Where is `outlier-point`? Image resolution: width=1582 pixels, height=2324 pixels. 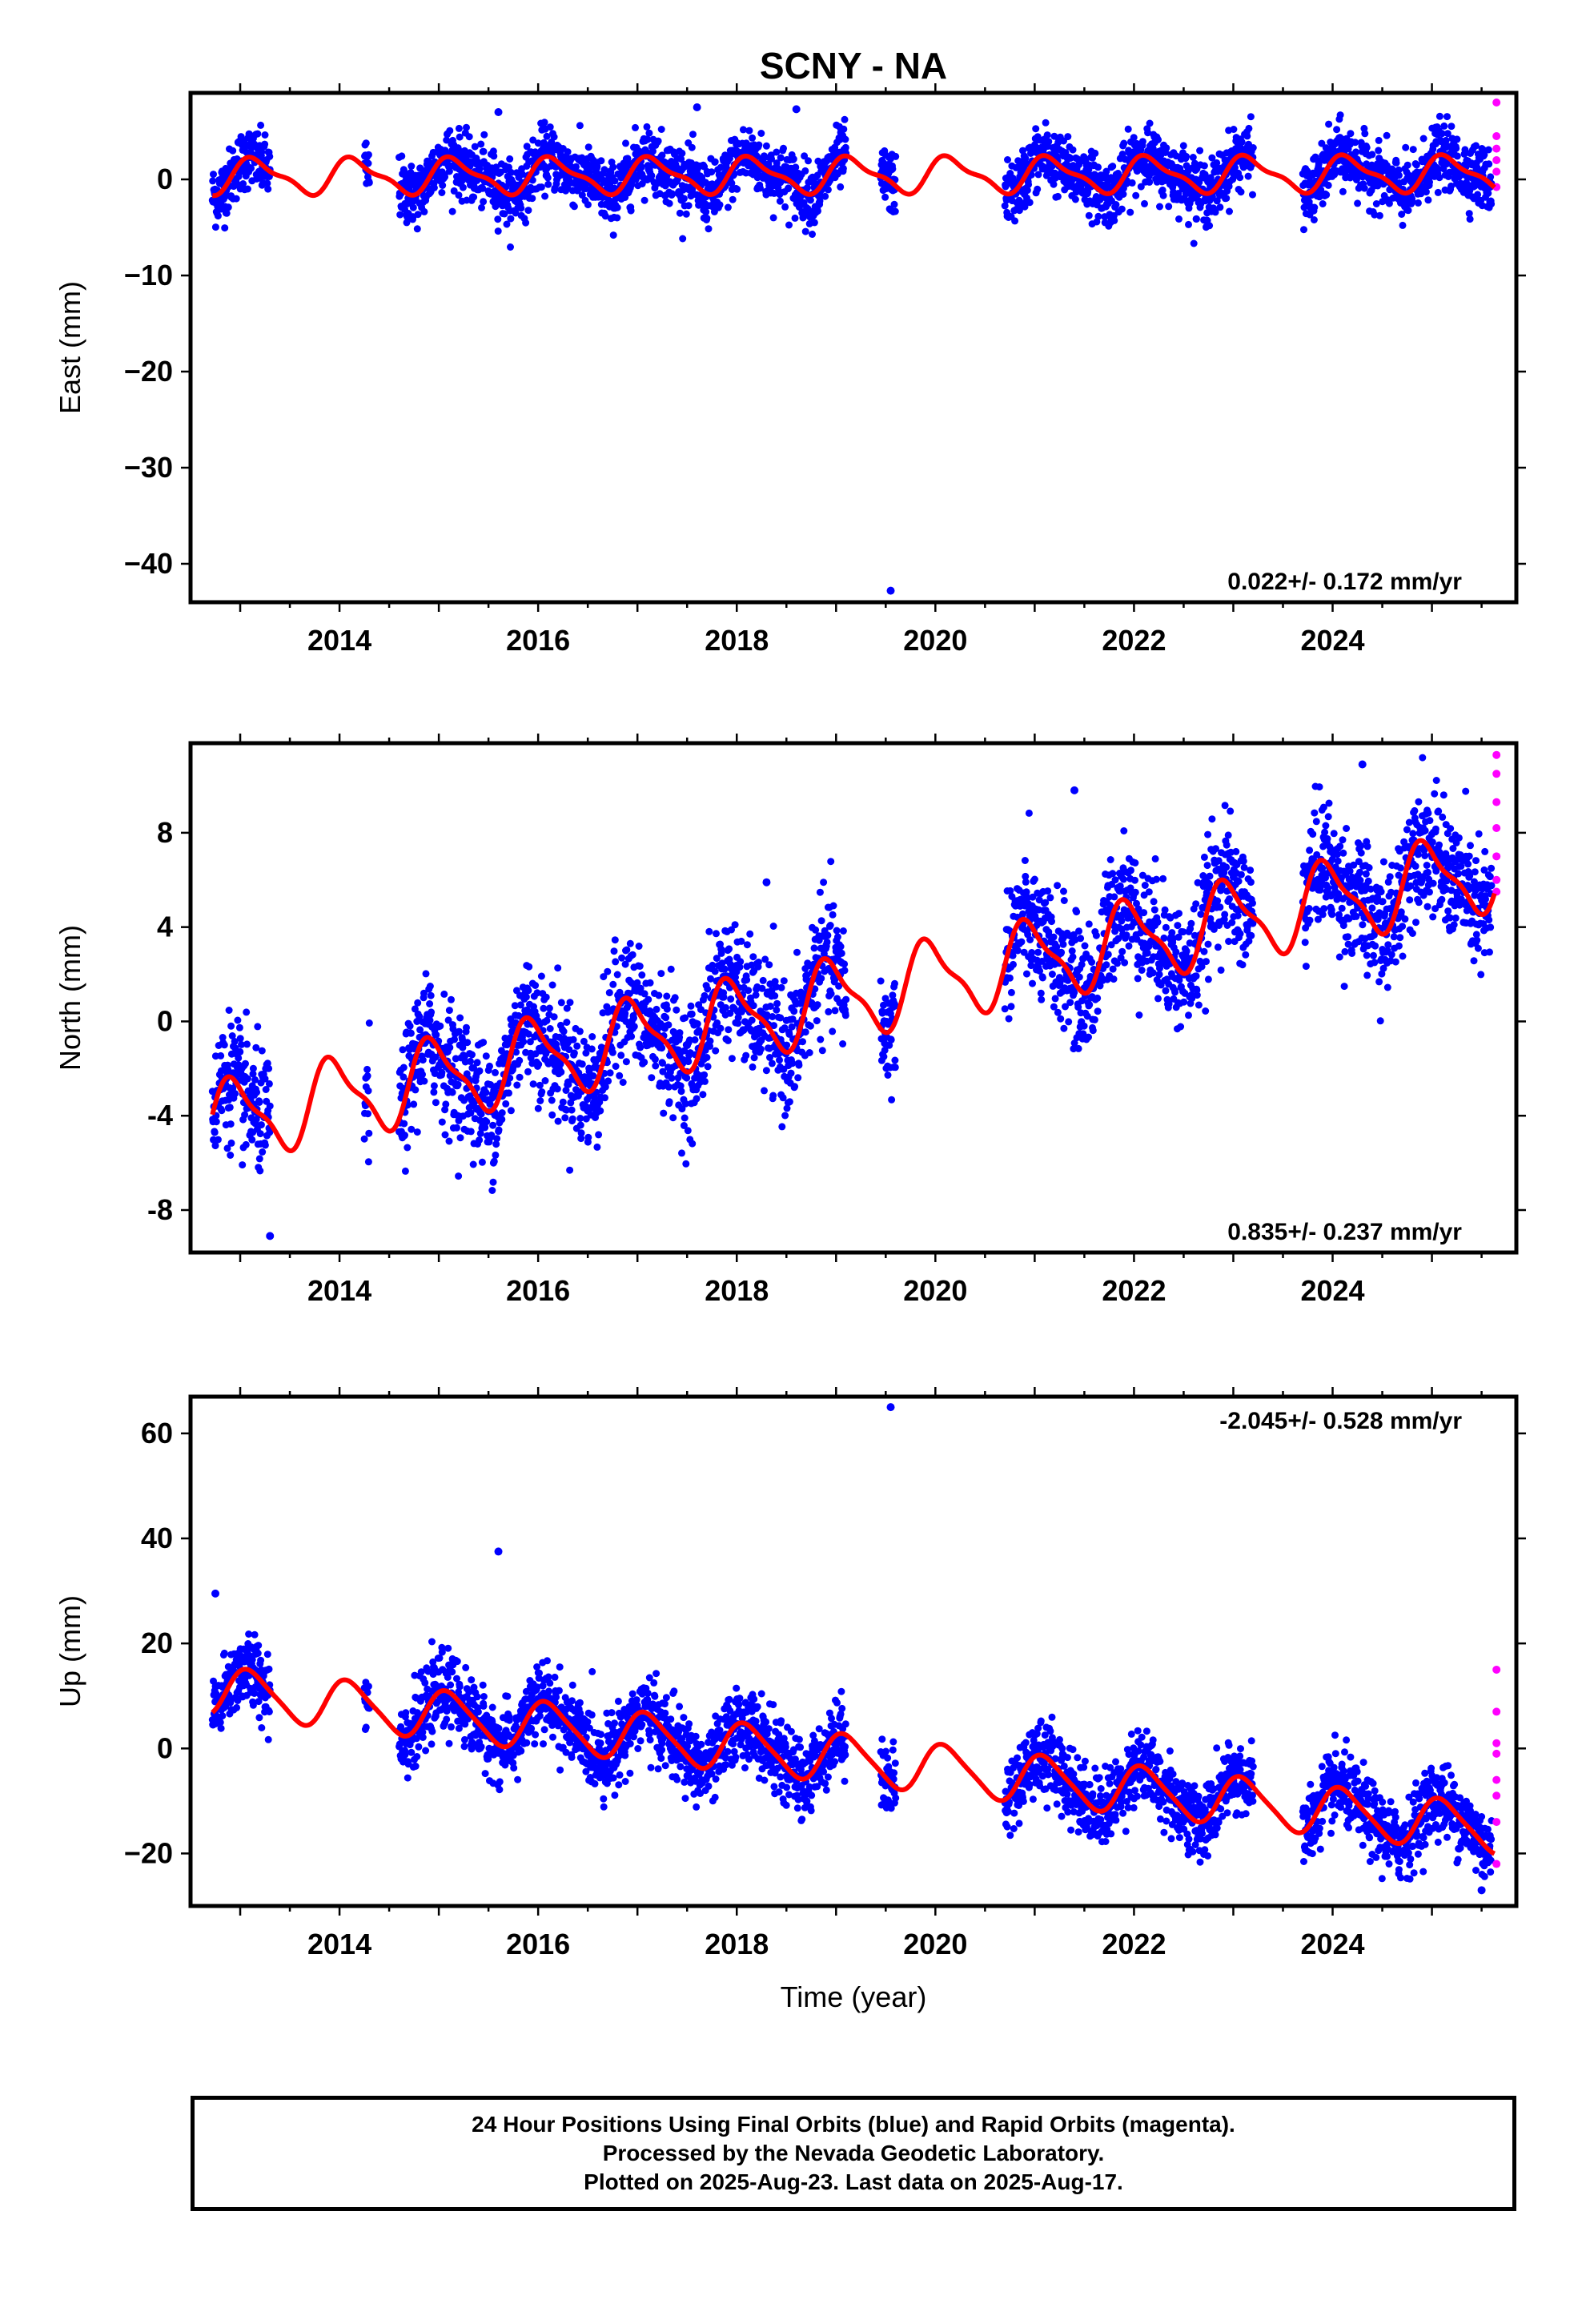
outlier-point is located at coordinates (498, 112).